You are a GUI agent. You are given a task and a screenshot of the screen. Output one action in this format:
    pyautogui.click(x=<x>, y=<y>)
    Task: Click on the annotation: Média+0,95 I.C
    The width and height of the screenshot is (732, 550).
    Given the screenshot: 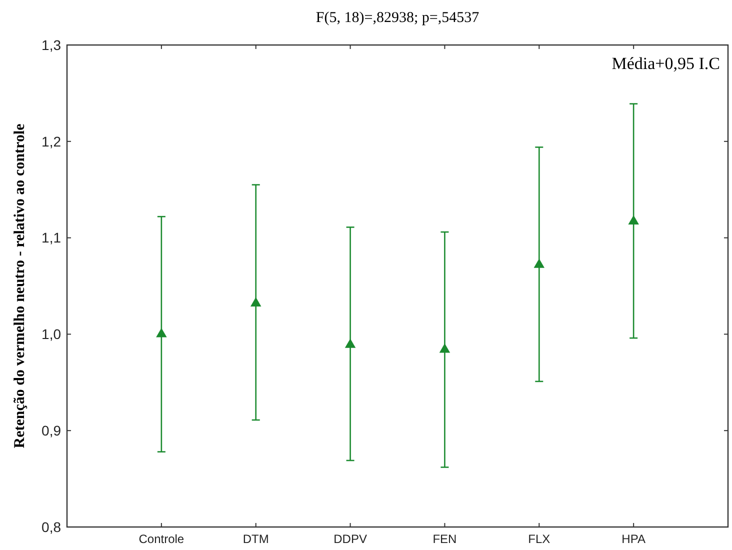 What is the action you would take?
    pyautogui.click(x=666, y=63)
    